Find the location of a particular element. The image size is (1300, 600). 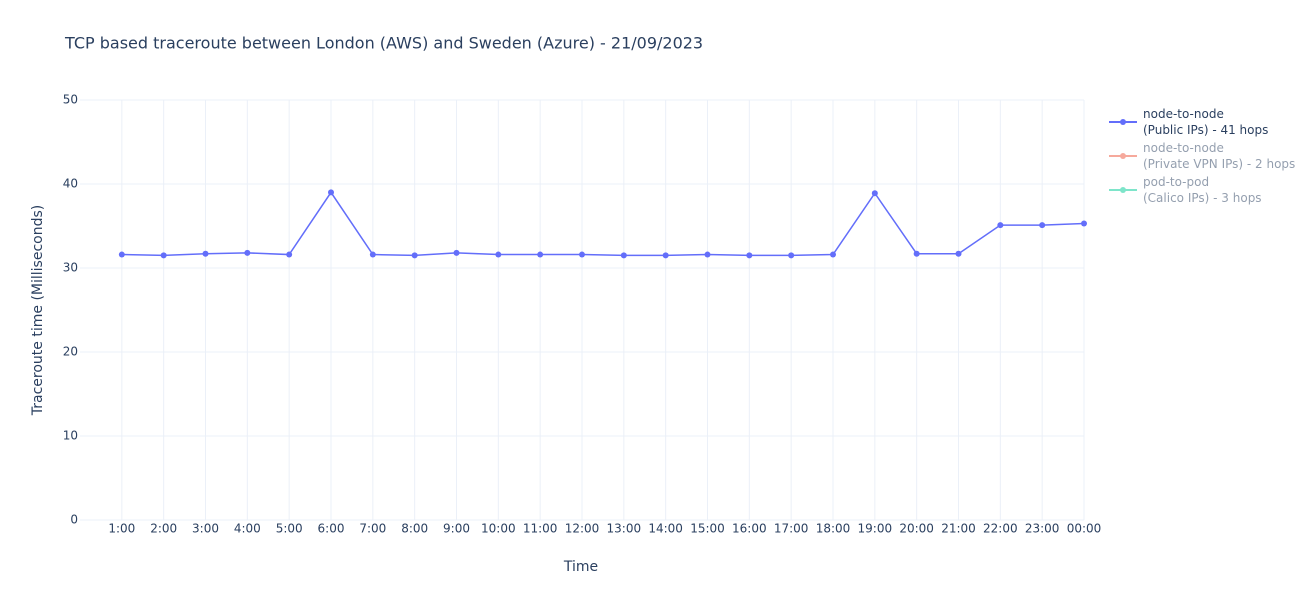

legend-item: node-to-node (Public IPs) - 41 hops is located at coordinates (1188, 122).